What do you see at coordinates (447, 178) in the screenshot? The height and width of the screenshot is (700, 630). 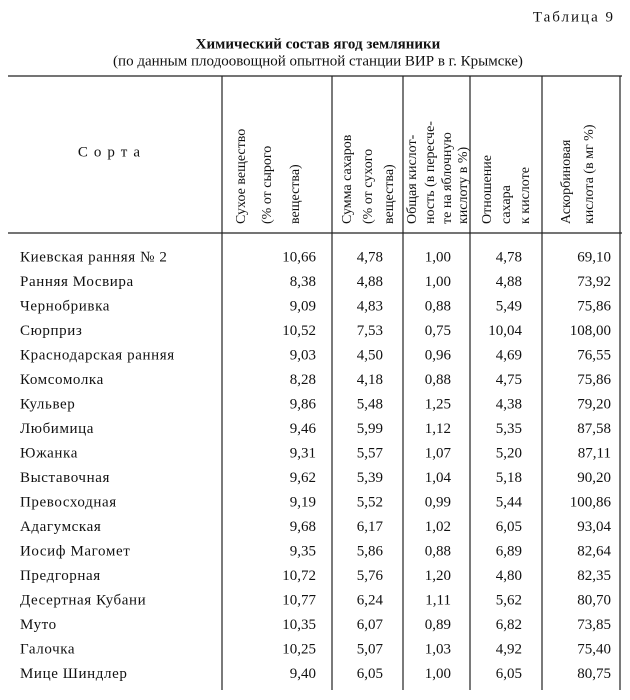 I see `column-header: те на яблочную` at bounding box center [447, 178].